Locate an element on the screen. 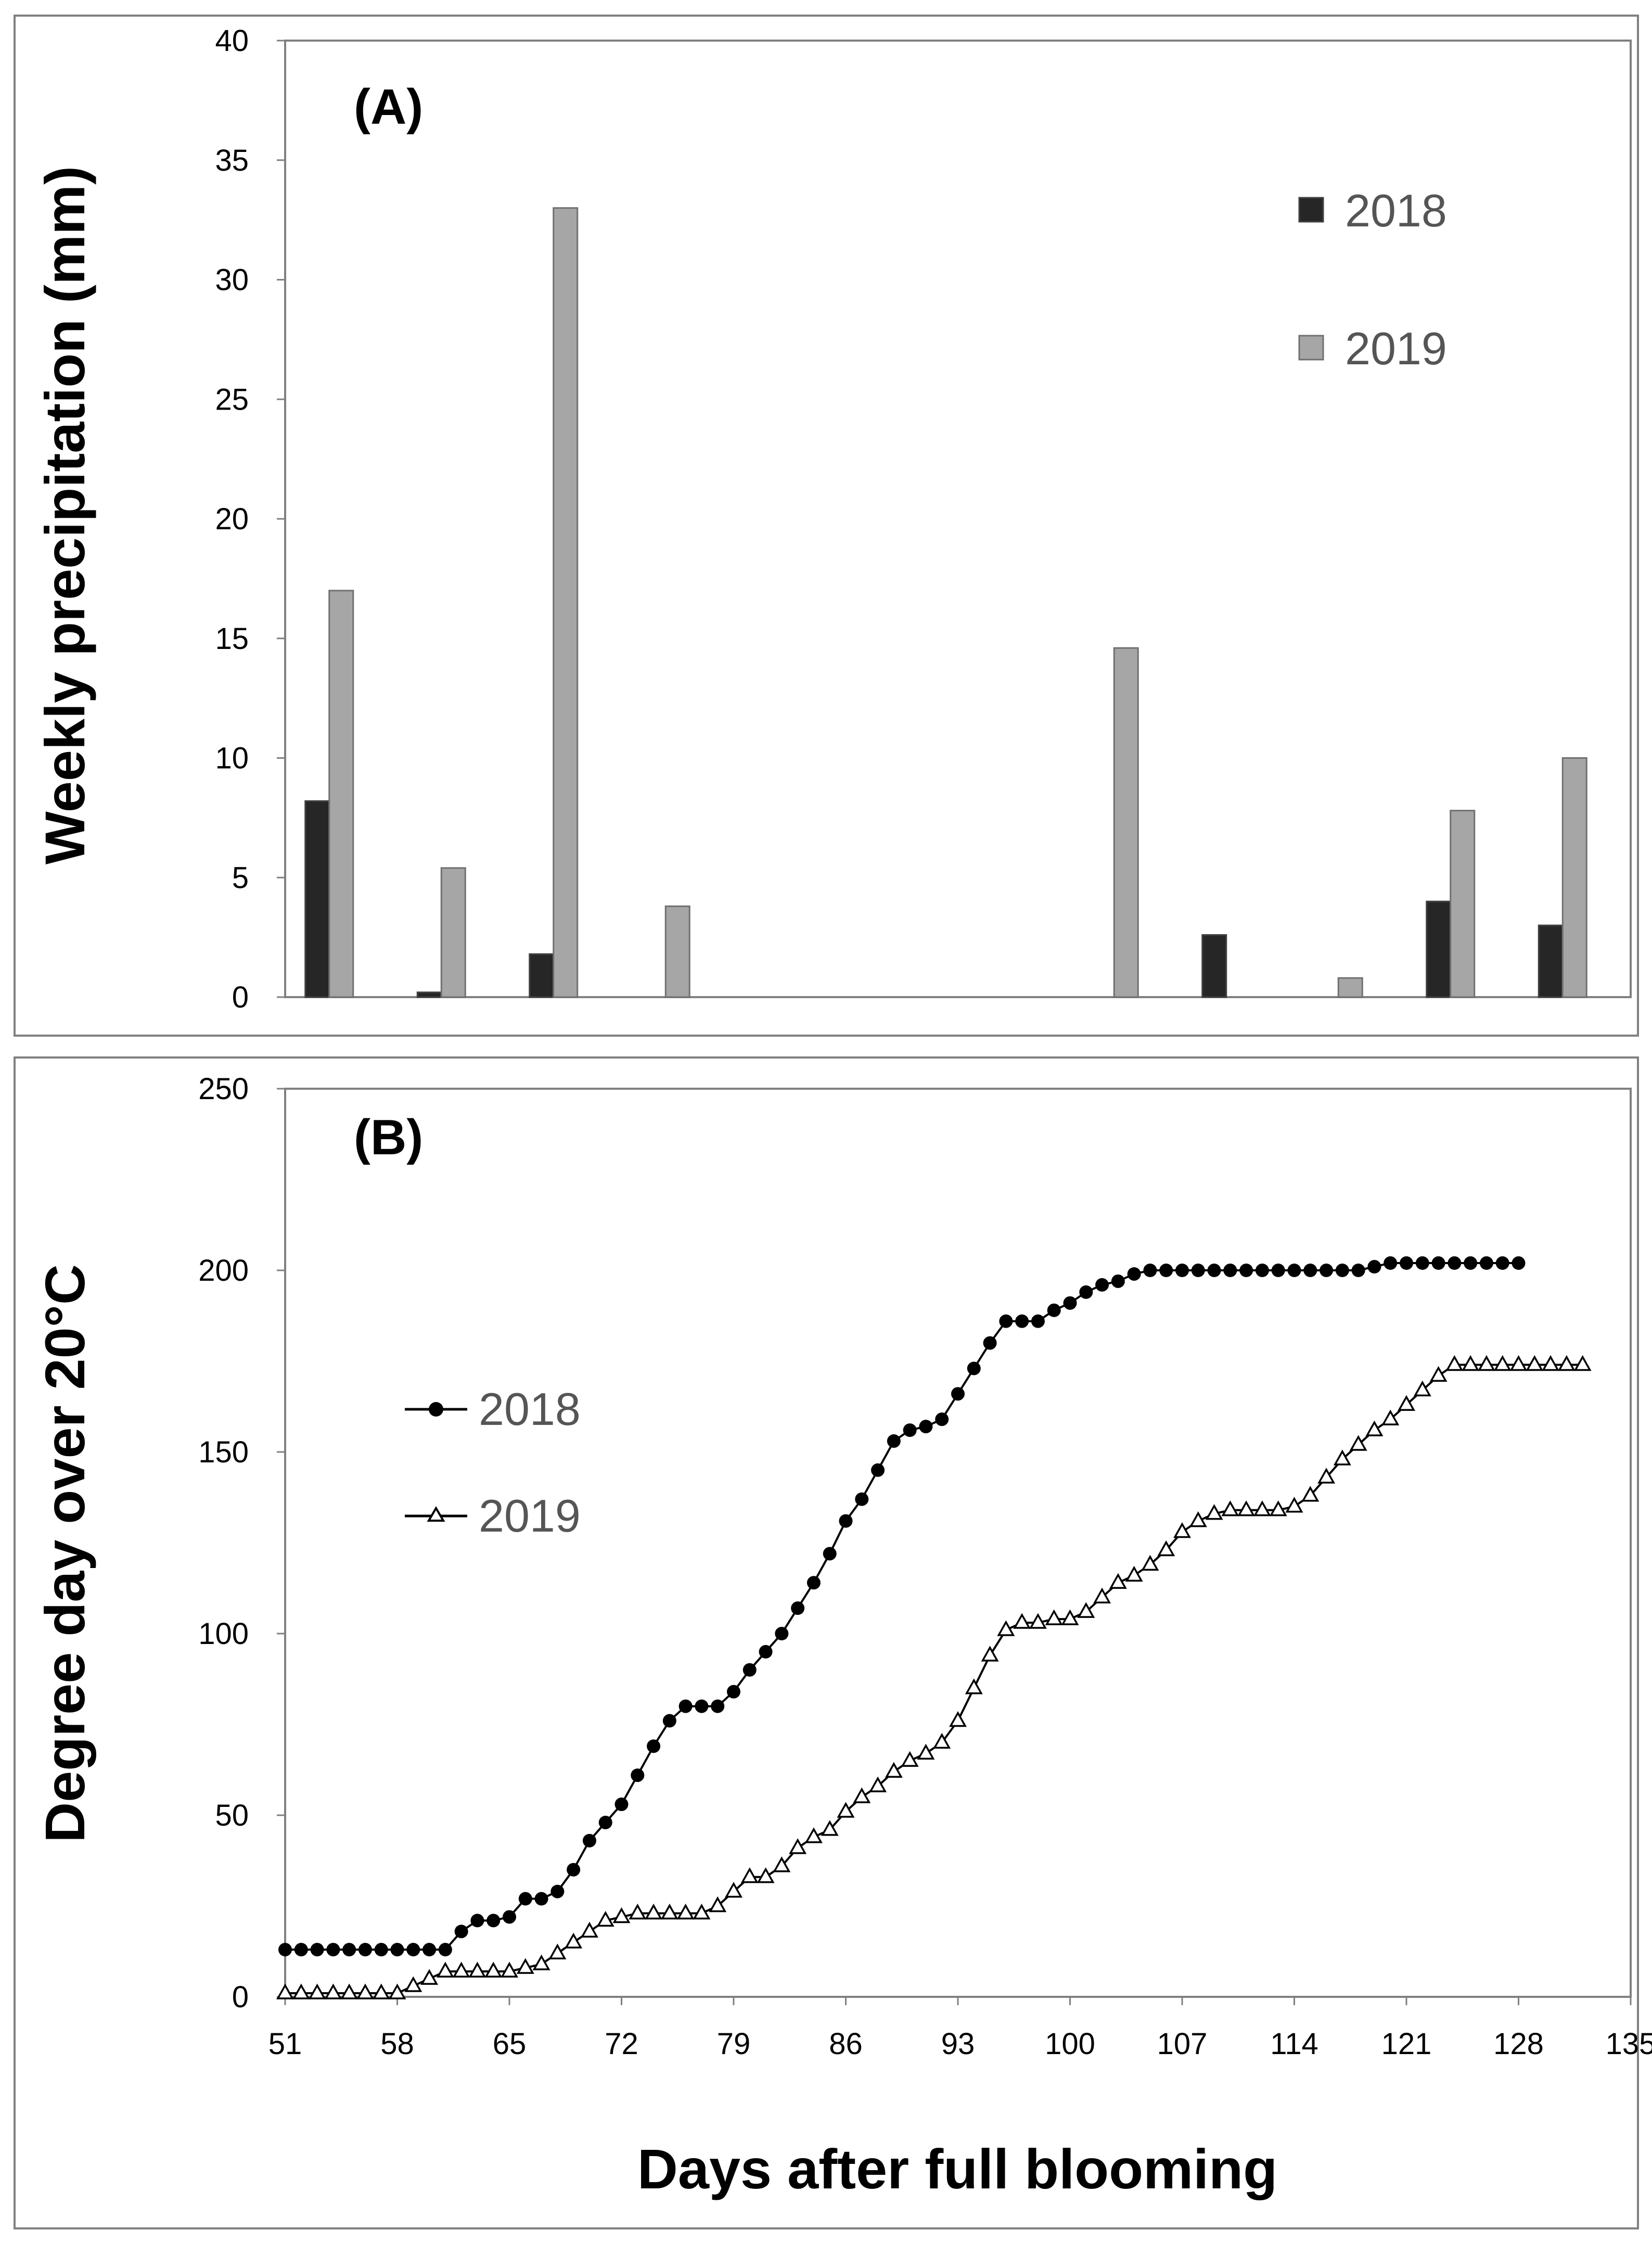 The height and width of the screenshot is (2243, 1652). legend-swatch-2019 is located at coordinates (1311, 348).